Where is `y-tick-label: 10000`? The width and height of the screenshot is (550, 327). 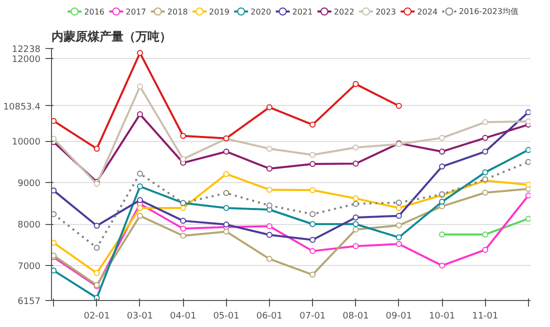
y-tick-label: 10000 is located at coordinates (26, 143).